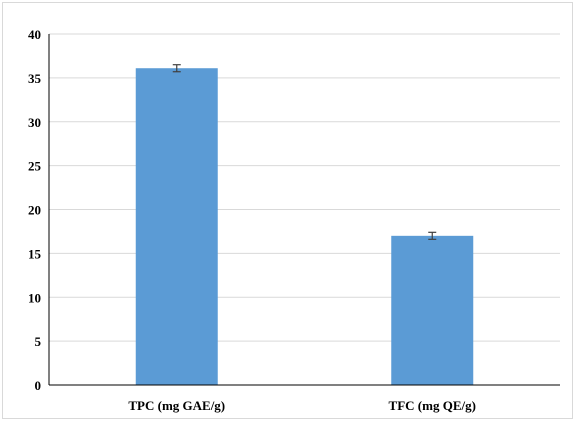 The height and width of the screenshot is (422, 576). Describe the element at coordinates (38, 385) in the screenshot. I see `y-tick-label: 0` at that location.